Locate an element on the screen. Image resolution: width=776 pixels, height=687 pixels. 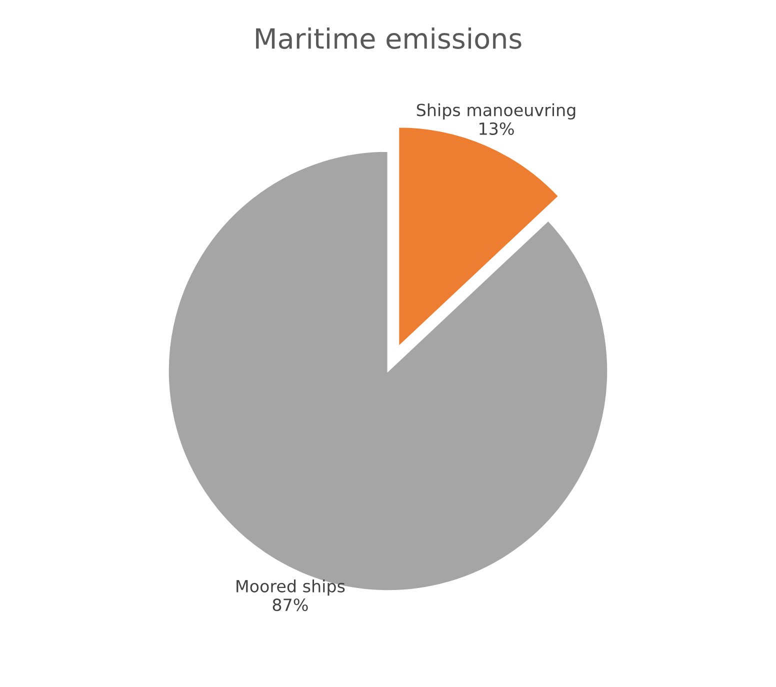
chart-title: Maritime emissions is located at coordinates (389, 38).